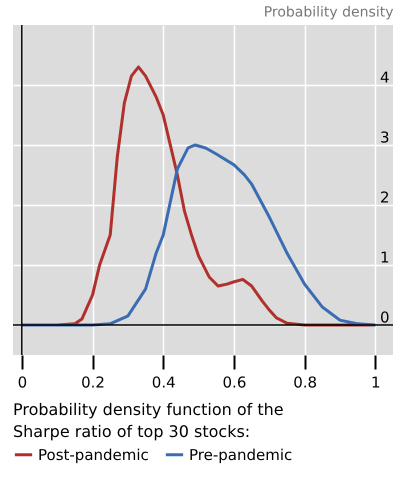  What do you see at coordinates (385, 317) in the screenshot?
I see `y-tick-label: 0` at bounding box center [385, 317].